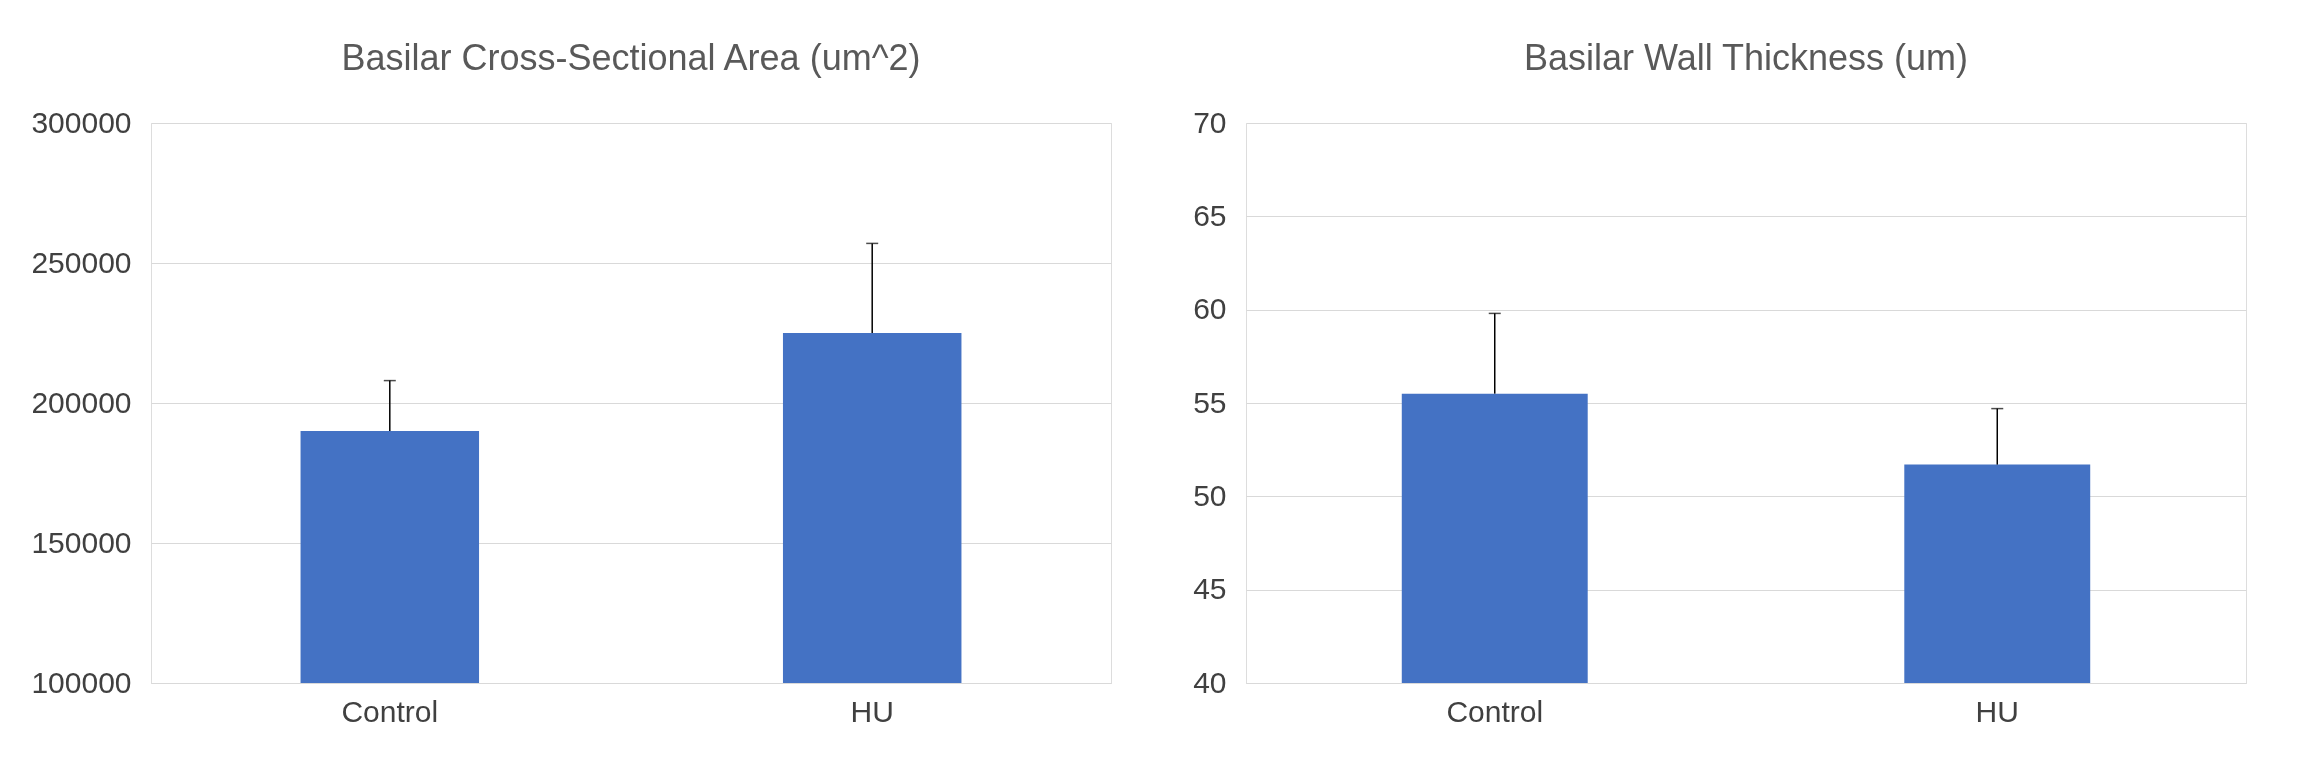 The height and width of the screenshot is (778, 2309). What do you see at coordinates (1746, 57) in the screenshot?
I see `chart-title: Basilar Wall Thickness (um)` at bounding box center [1746, 57].